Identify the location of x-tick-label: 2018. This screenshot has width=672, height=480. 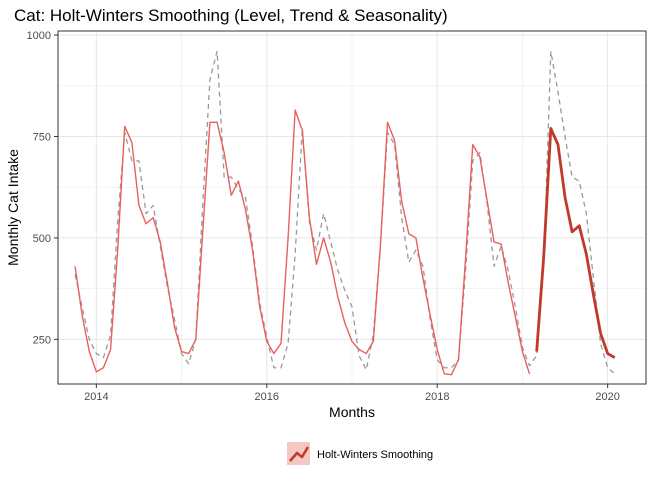
(437, 397).